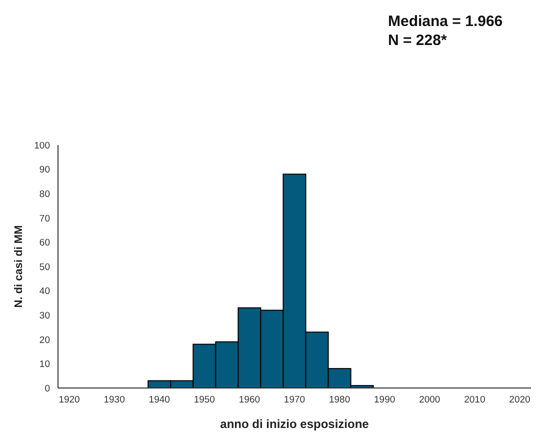 The width and height of the screenshot is (545, 435). Describe the element at coordinates (44, 218) in the screenshot. I see `y-tick-label: 70` at that location.